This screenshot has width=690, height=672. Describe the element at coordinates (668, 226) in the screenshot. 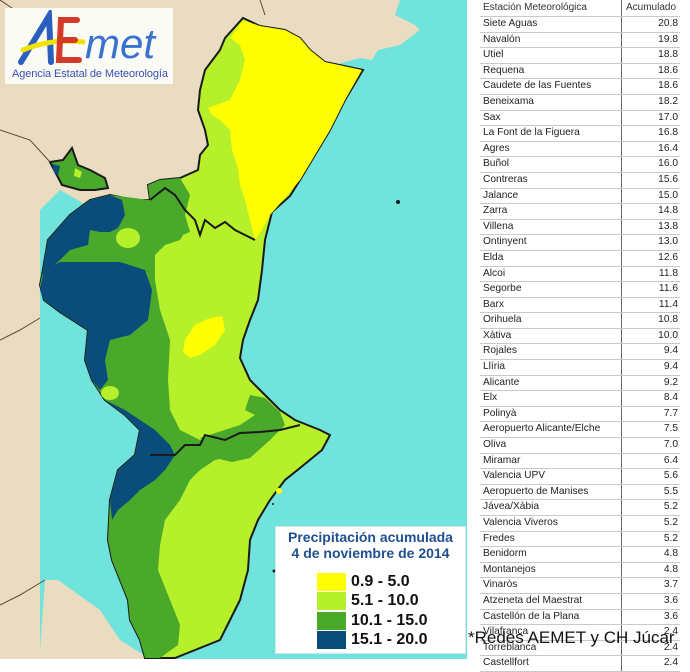

I see `station-value: 13.8` at that location.